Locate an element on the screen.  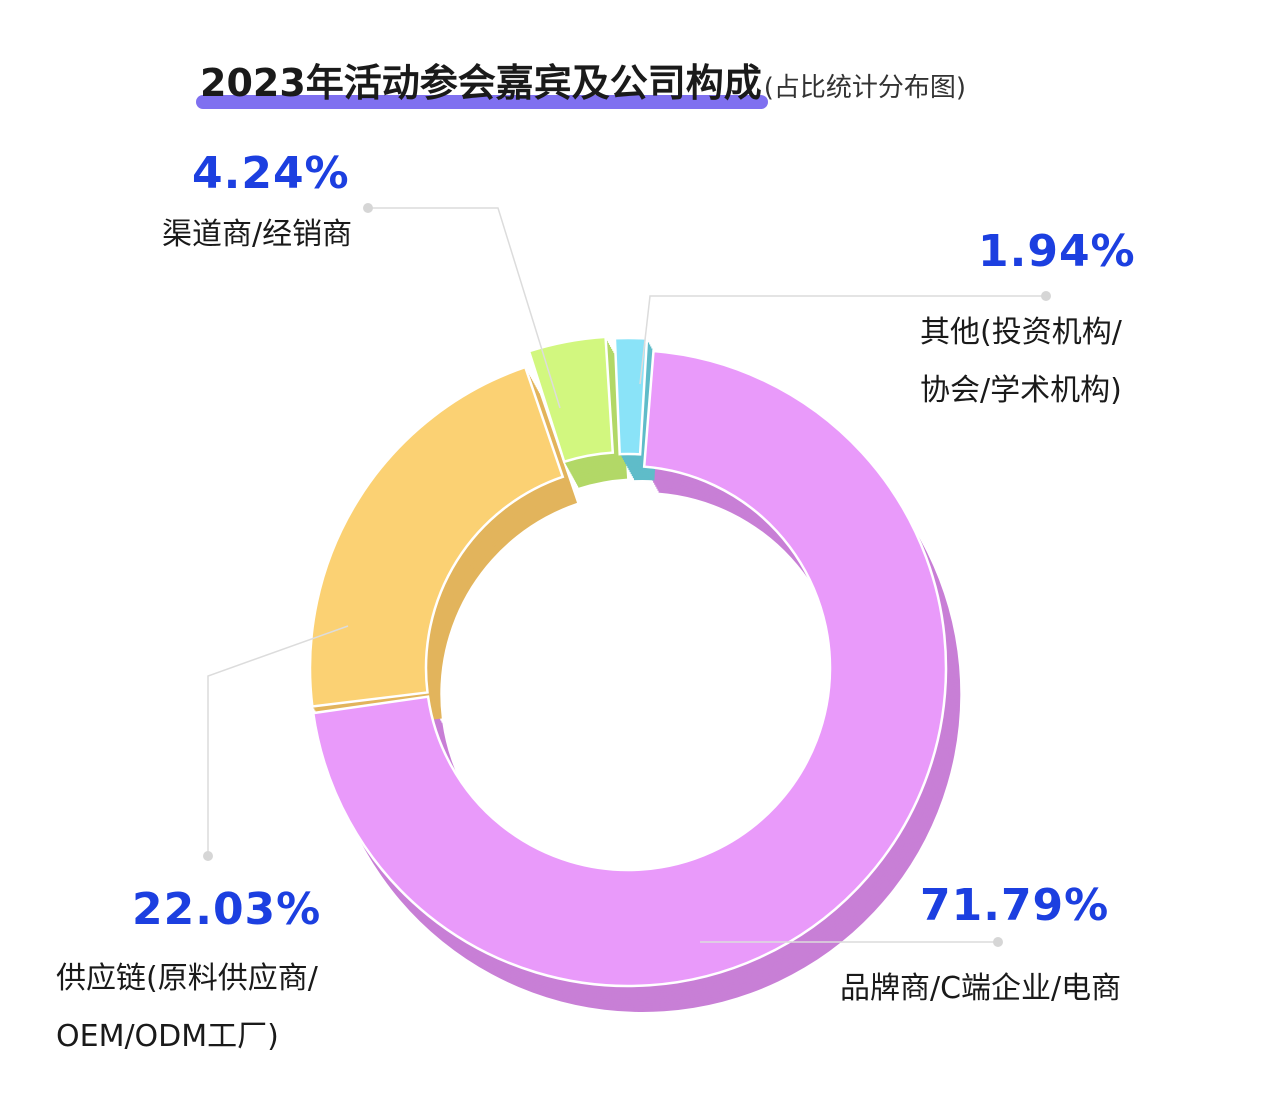
slice-desc-brand-line-1: 品牌商/C端企业/电商 is located at coordinates (981, 988).